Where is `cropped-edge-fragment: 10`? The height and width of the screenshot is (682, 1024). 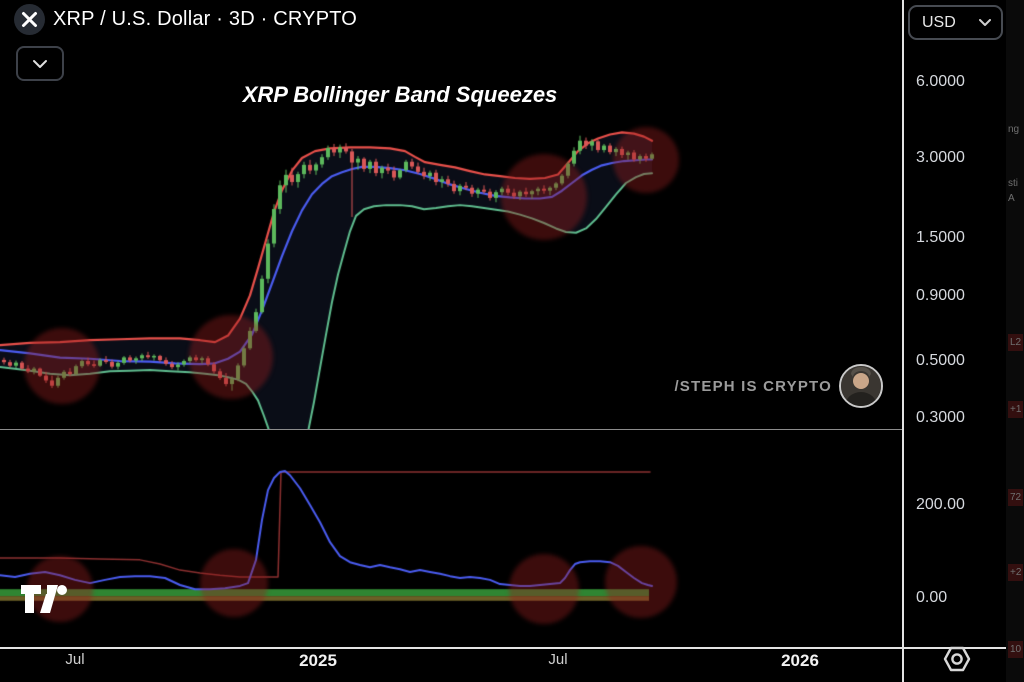
cropped-edge-fragment: 10 is located at coordinates (1016, 649).